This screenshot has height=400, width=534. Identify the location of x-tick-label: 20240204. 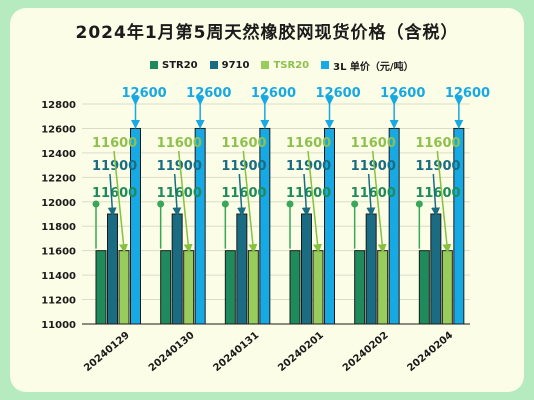
(431, 352).